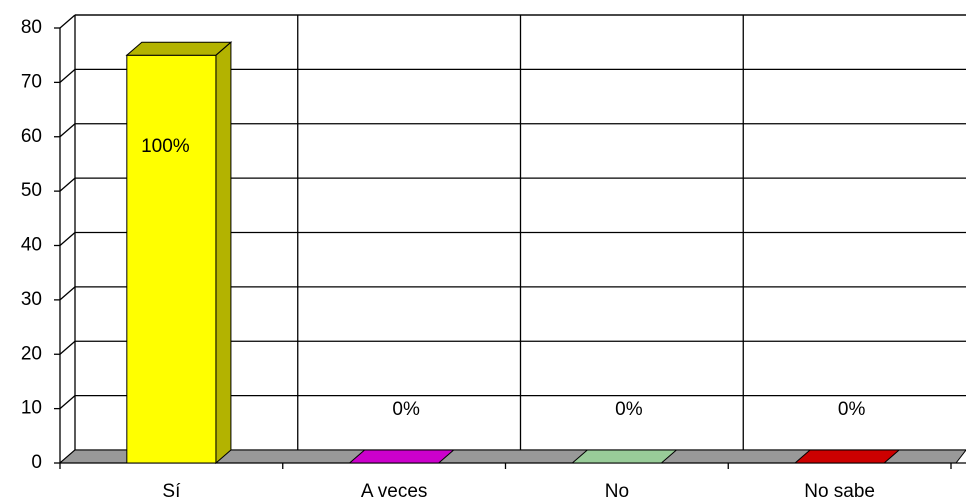 The width and height of the screenshot is (966, 504). What do you see at coordinates (31, 408) in the screenshot?
I see `y-tick-label: 10` at bounding box center [31, 408].